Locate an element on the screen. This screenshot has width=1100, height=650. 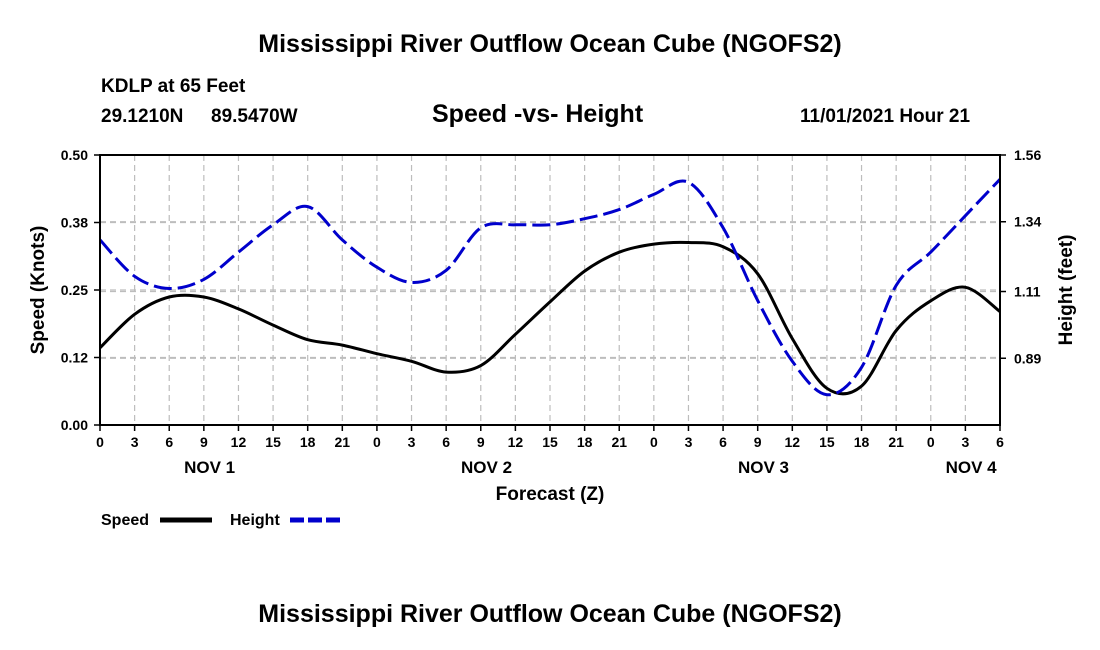
x-axis-label: Forecast (Z) is located at coordinates (550, 494).